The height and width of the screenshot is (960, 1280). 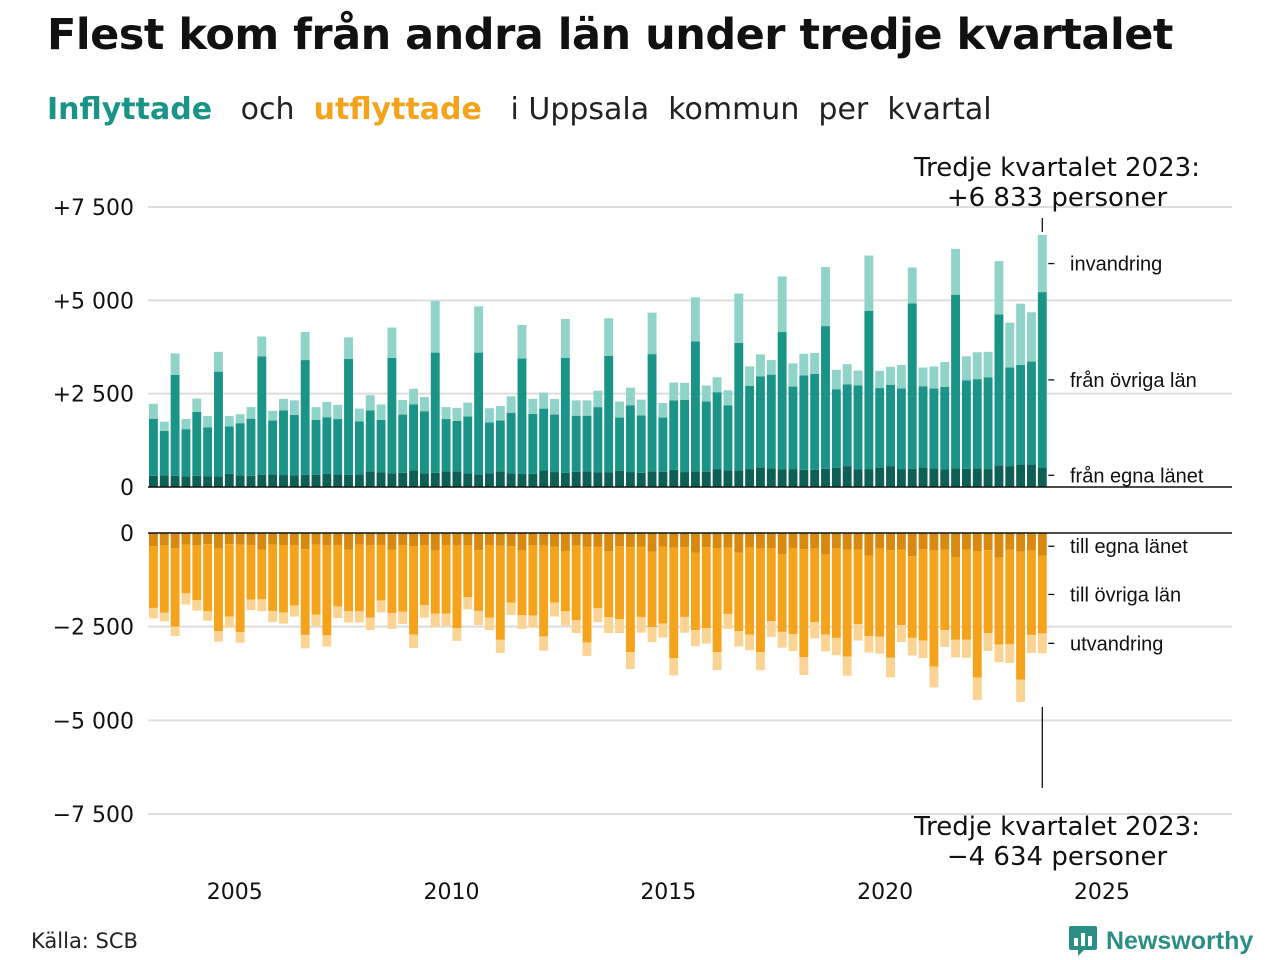 What do you see at coordinates (1056, 827) in the screenshot?
I see `annotation-bottom-line1: Tredje kvartalet 2023:` at bounding box center [1056, 827].